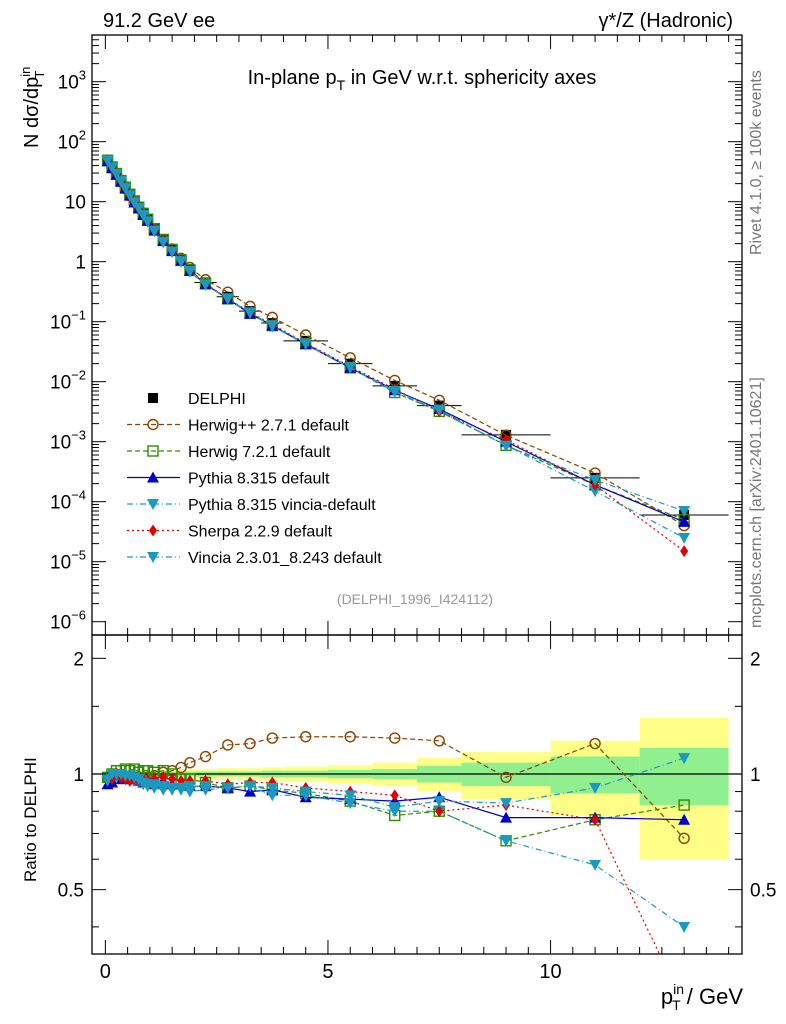 The width and height of the screenshot is (786, 1024). Describe the element at coordinates (68, 441) in the screenshot. I see `y-tick-label: 10⁻³` at that location.